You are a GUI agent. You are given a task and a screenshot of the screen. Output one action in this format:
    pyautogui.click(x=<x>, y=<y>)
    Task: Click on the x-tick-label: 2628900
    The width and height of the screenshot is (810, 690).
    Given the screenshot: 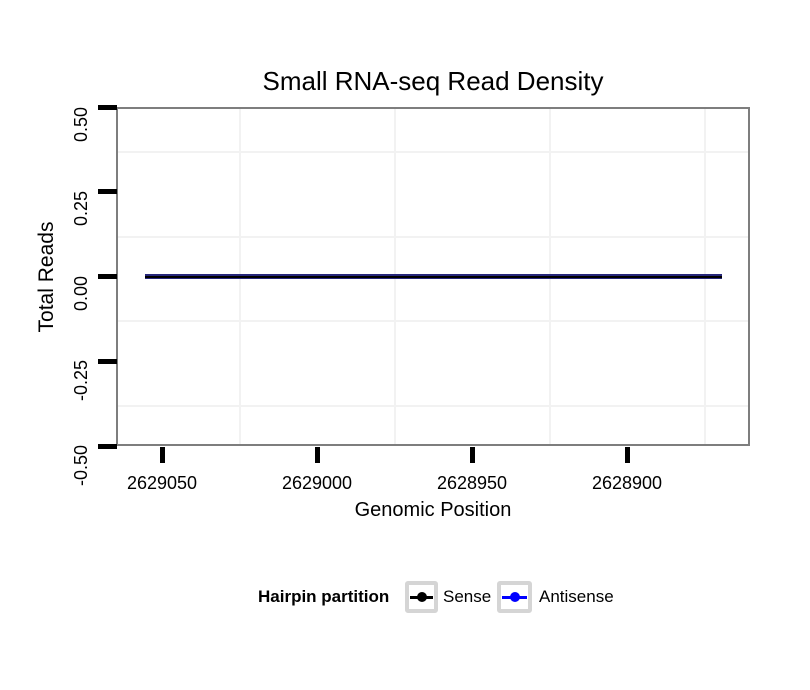 What is the action you would take?
    pyautogui.click(x=627, y=483)
    